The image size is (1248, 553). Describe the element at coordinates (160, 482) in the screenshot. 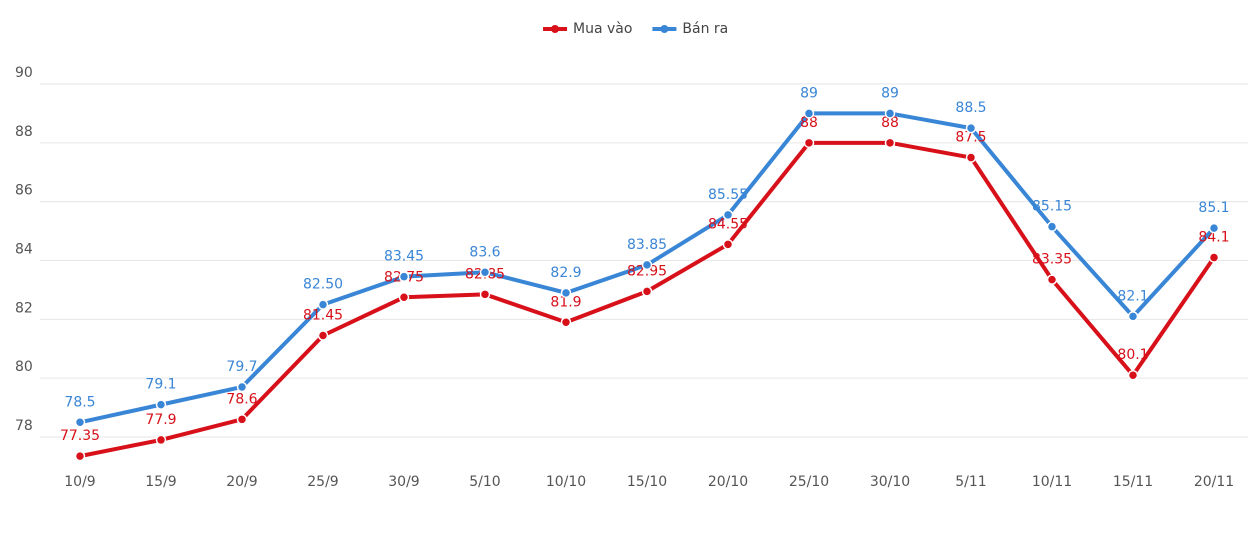

I see `x-tick-label: 15/9` at that location.